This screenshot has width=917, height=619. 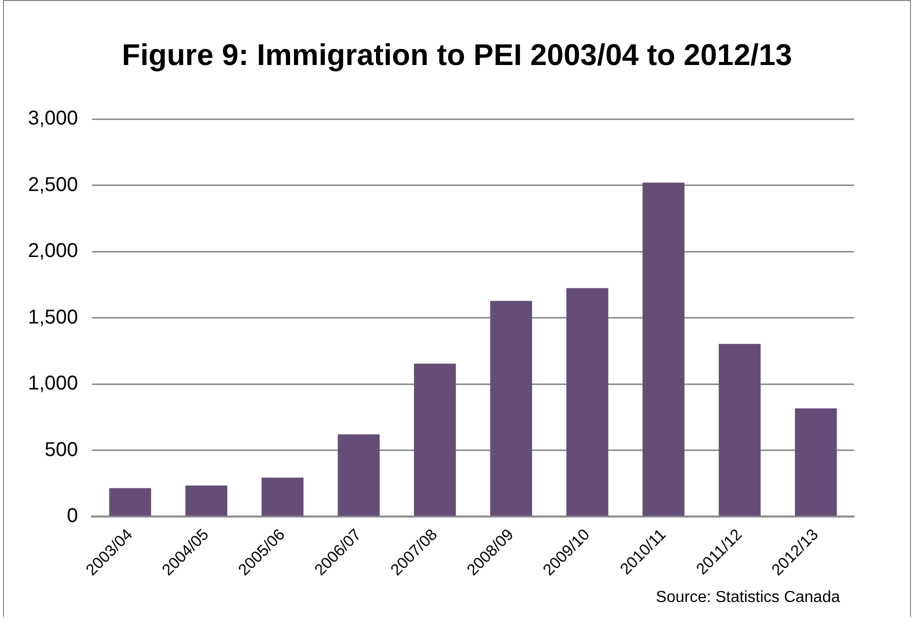 What do you see at coordinates (72, 516) in the screenshot?
I see `y-tick-label: 0` at bounding box center [72, 516].